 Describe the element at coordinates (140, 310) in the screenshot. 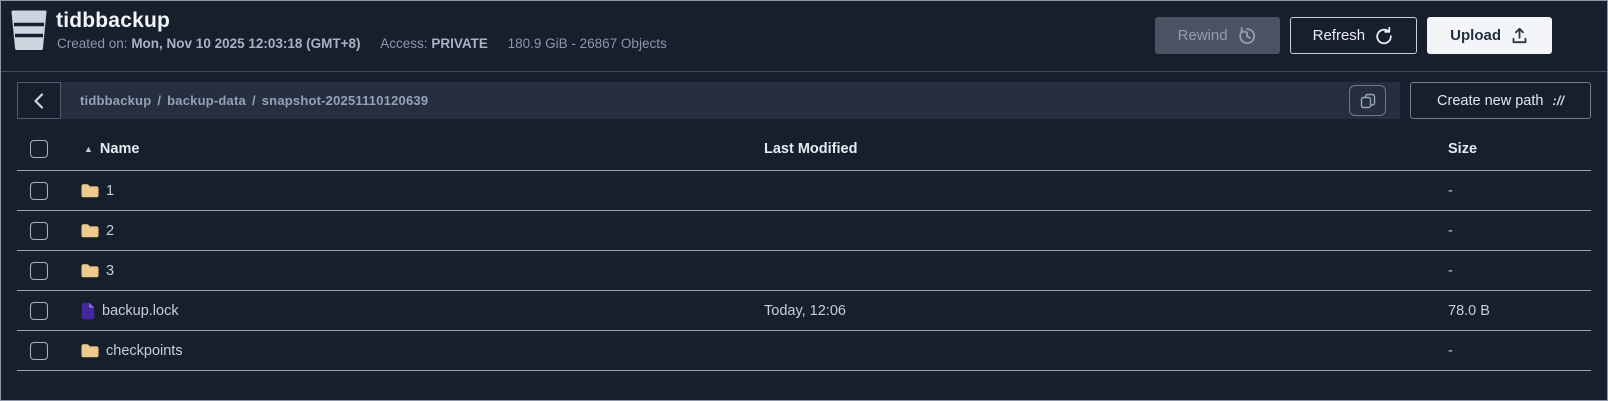

I see `row-name-label: backup.lock` at that location.